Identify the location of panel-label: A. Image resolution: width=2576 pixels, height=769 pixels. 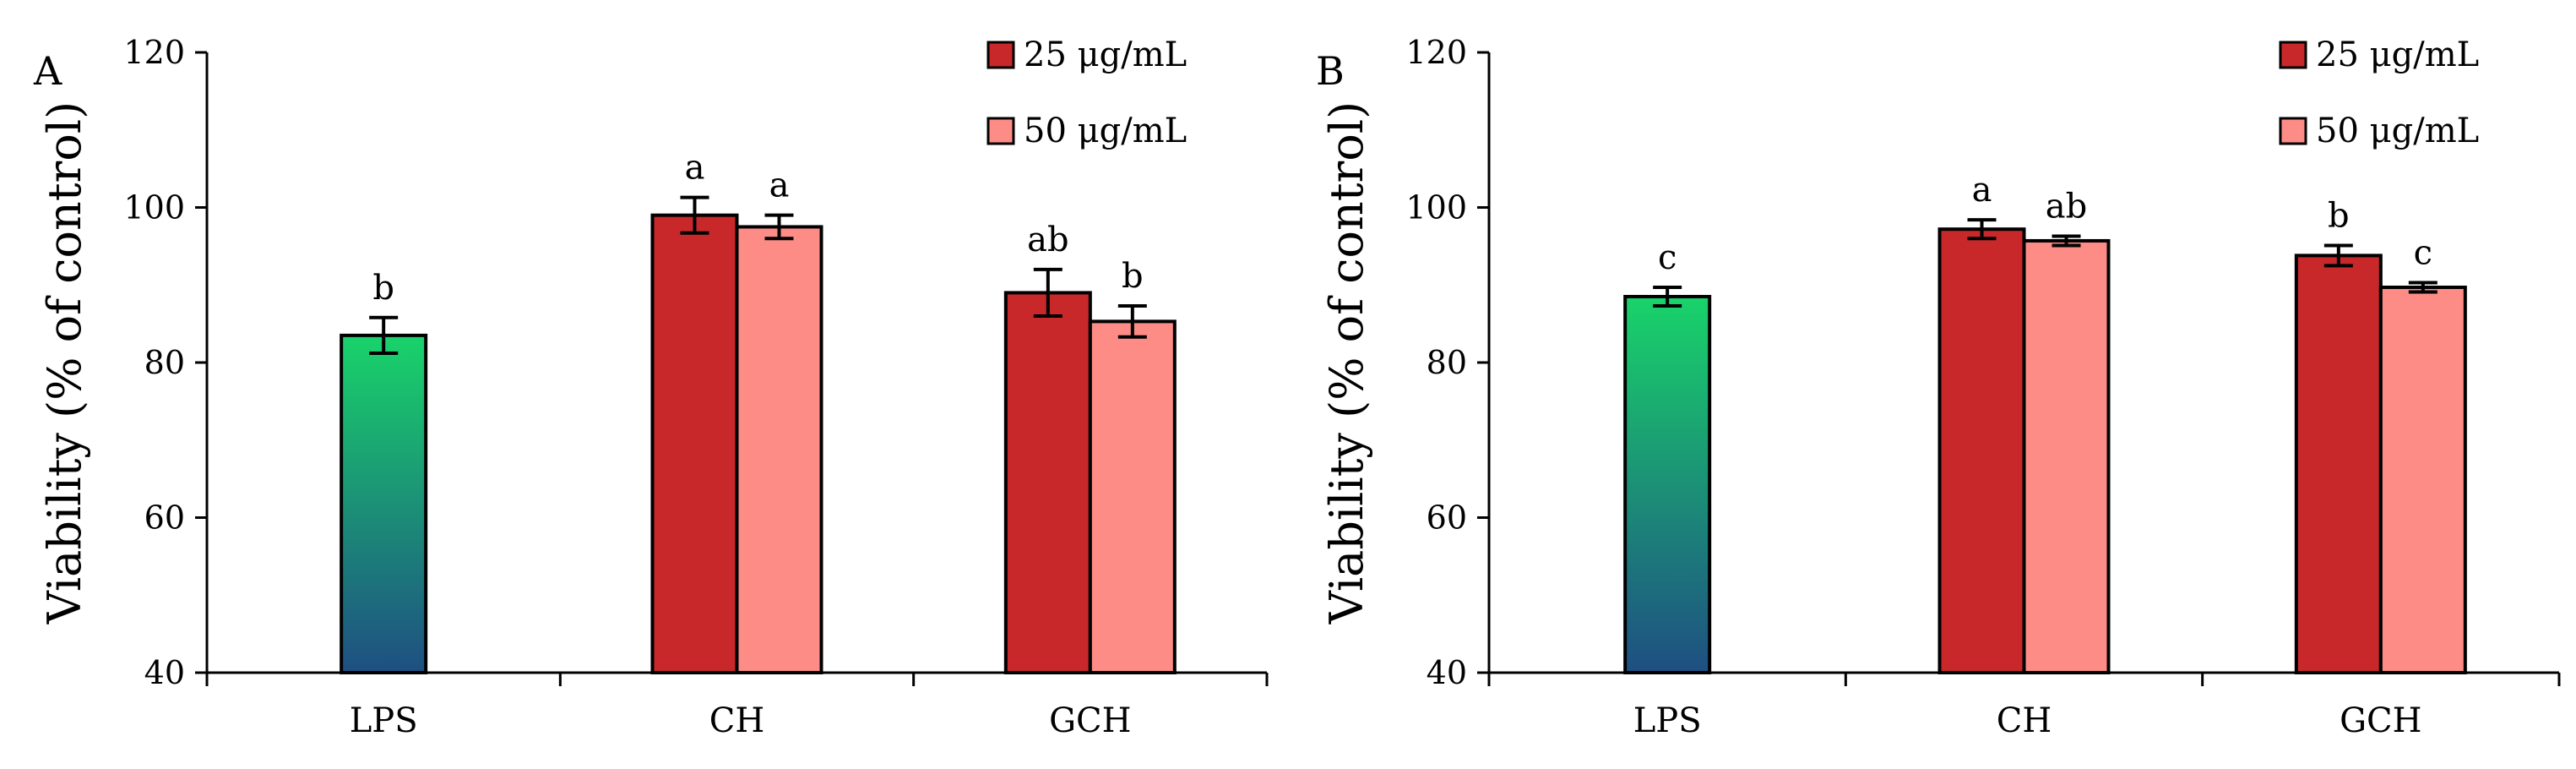
(47, 71).